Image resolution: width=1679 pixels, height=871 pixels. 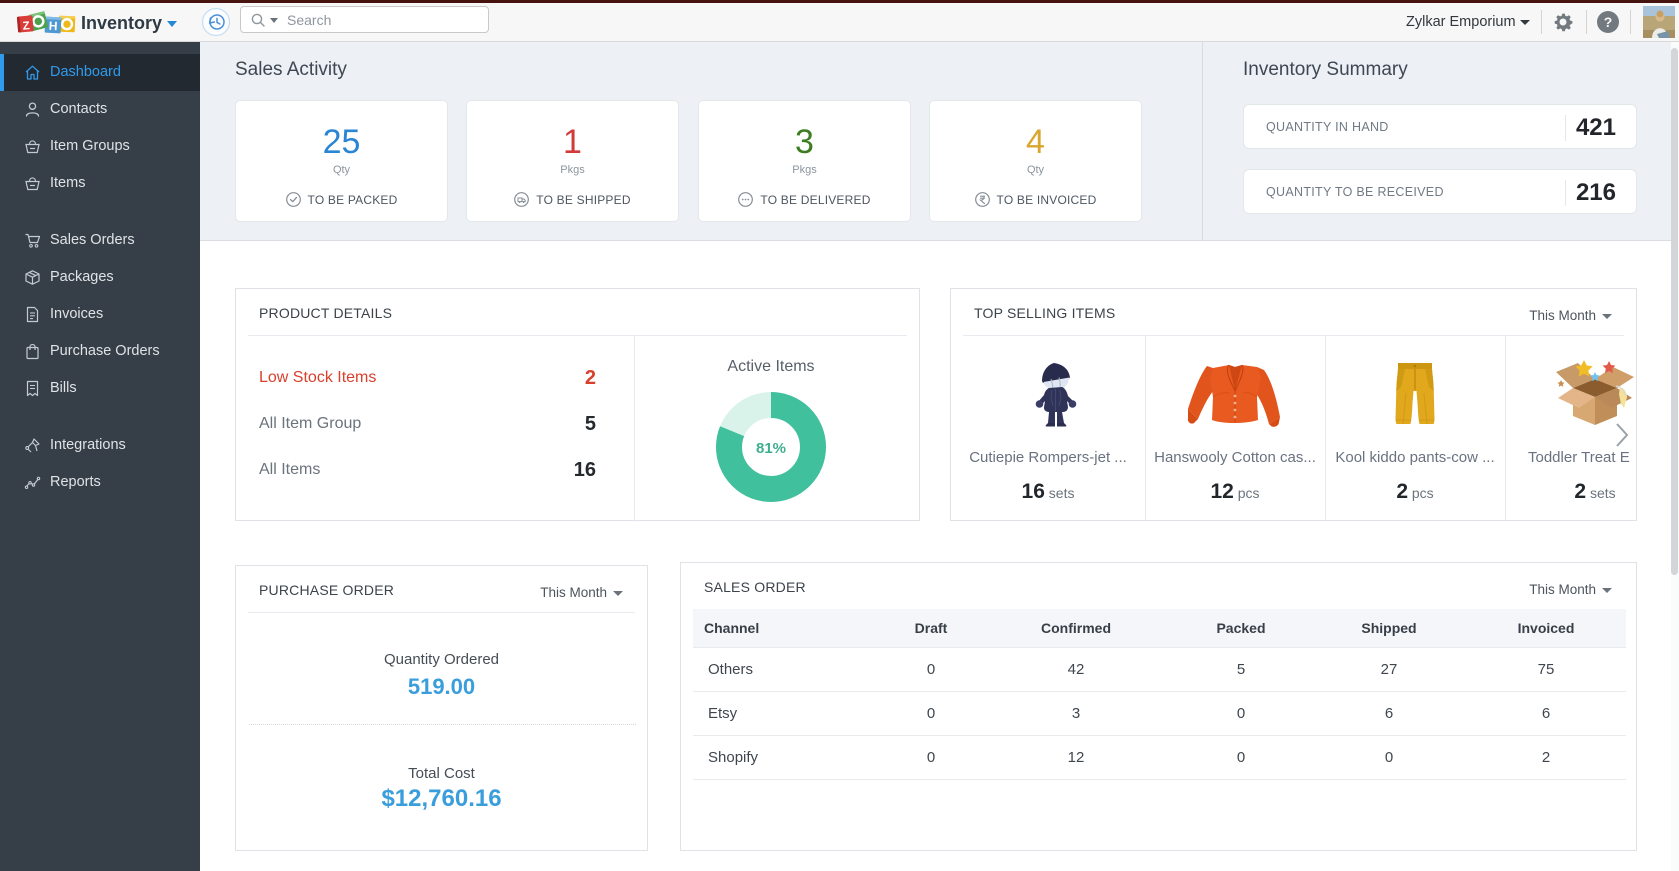 I want to click on svg-text: H, so click(x=52, y=26).